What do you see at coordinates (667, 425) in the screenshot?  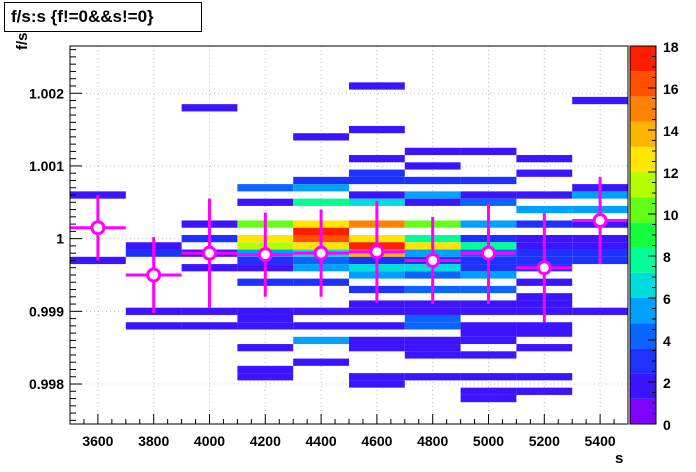 I see `z-tick-label: 0` at bounding box center [667, 425].